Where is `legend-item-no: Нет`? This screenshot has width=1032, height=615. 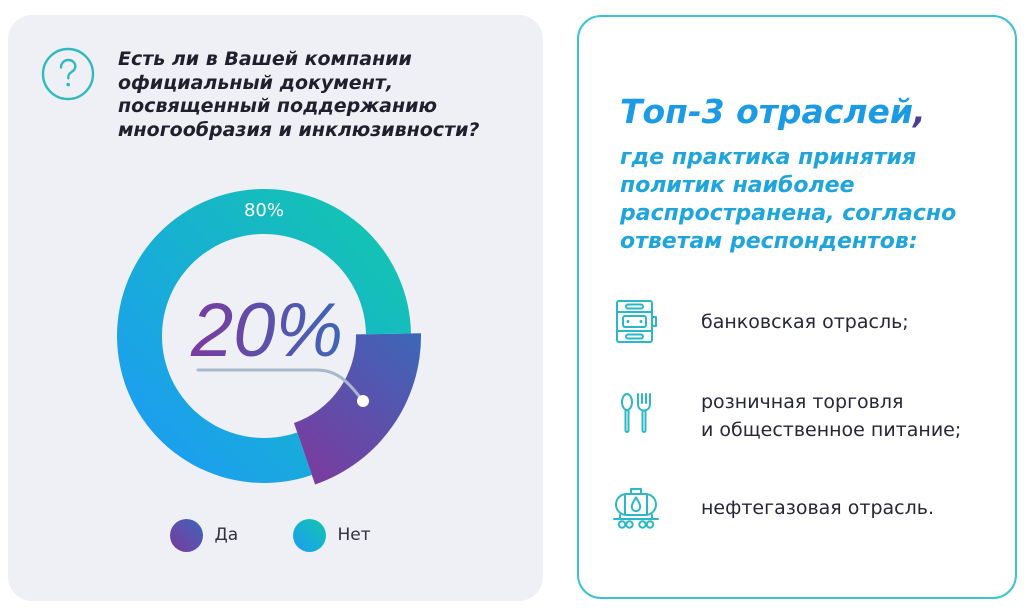
legend-item-no: Нет is located at coordinates (331, 535).